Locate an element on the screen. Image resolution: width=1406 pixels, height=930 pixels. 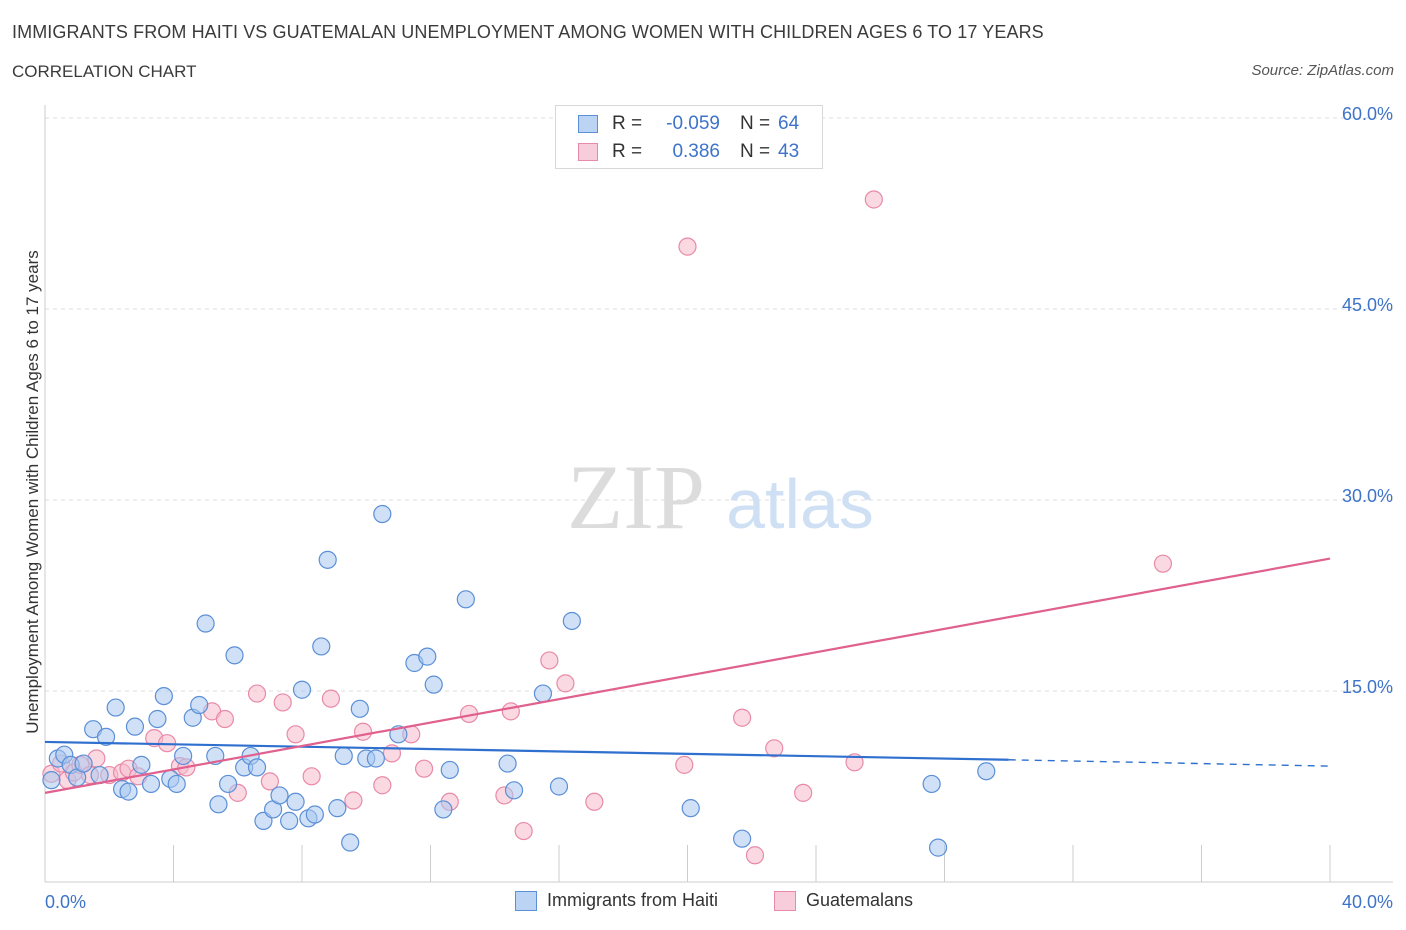
legend-label-guatemalans: Guatemalans is located at coordinates (860, 900).